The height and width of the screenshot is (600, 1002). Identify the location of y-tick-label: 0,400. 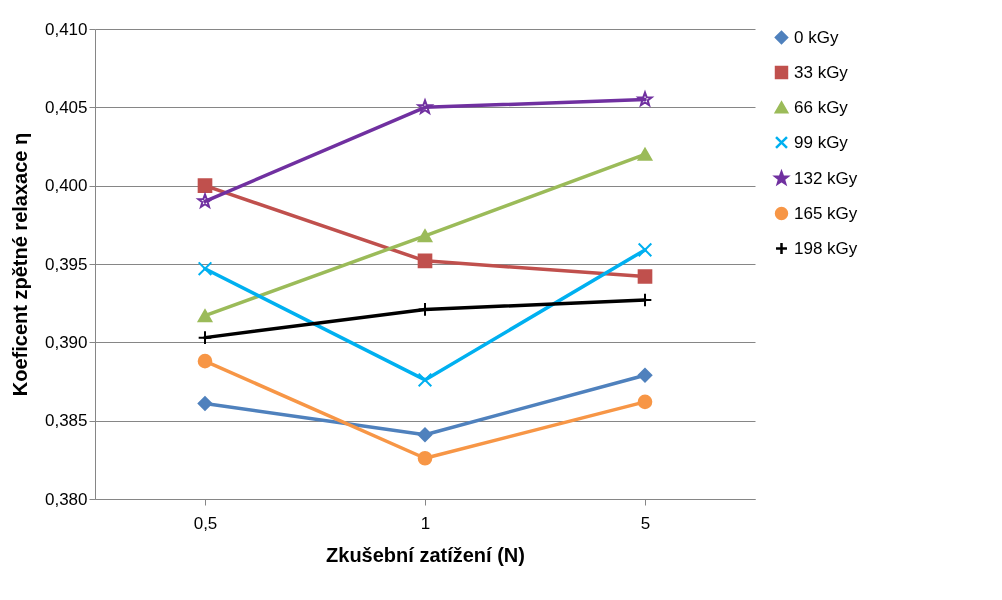
(66, 186).